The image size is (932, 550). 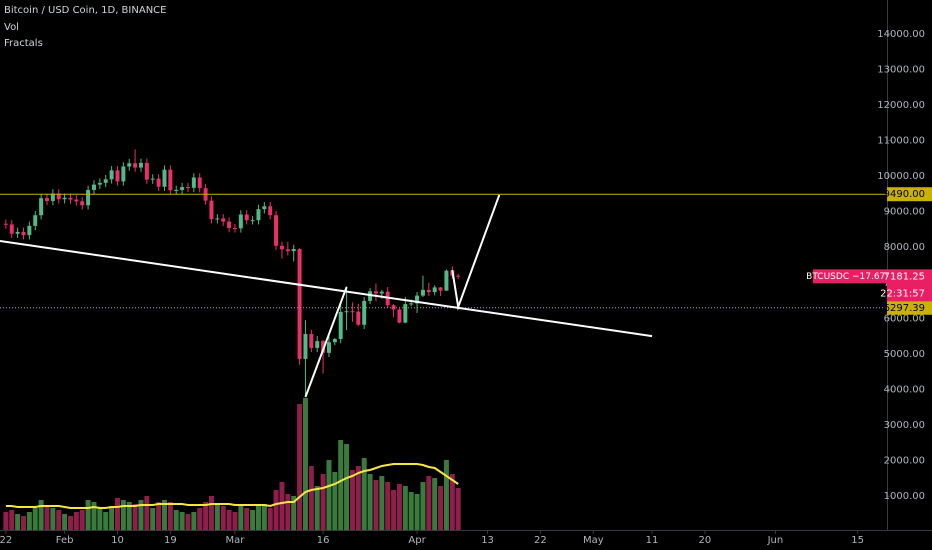 I want to click on trend-drawing, so click(x=326, y=342).